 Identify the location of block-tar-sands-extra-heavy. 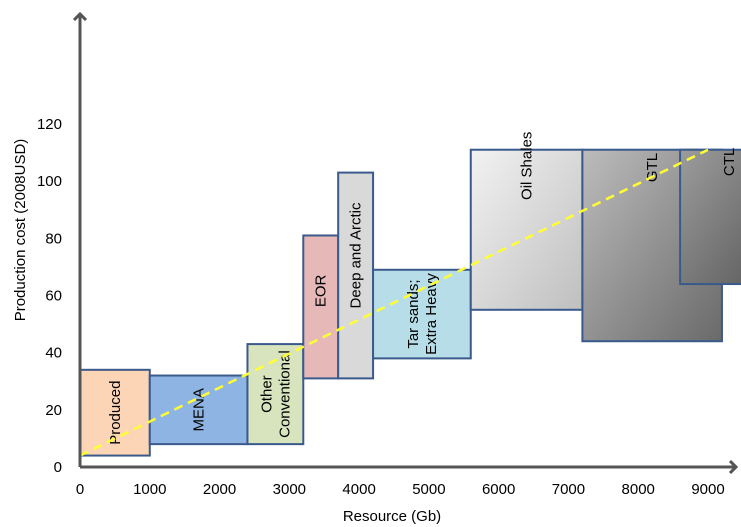
(422, 314).